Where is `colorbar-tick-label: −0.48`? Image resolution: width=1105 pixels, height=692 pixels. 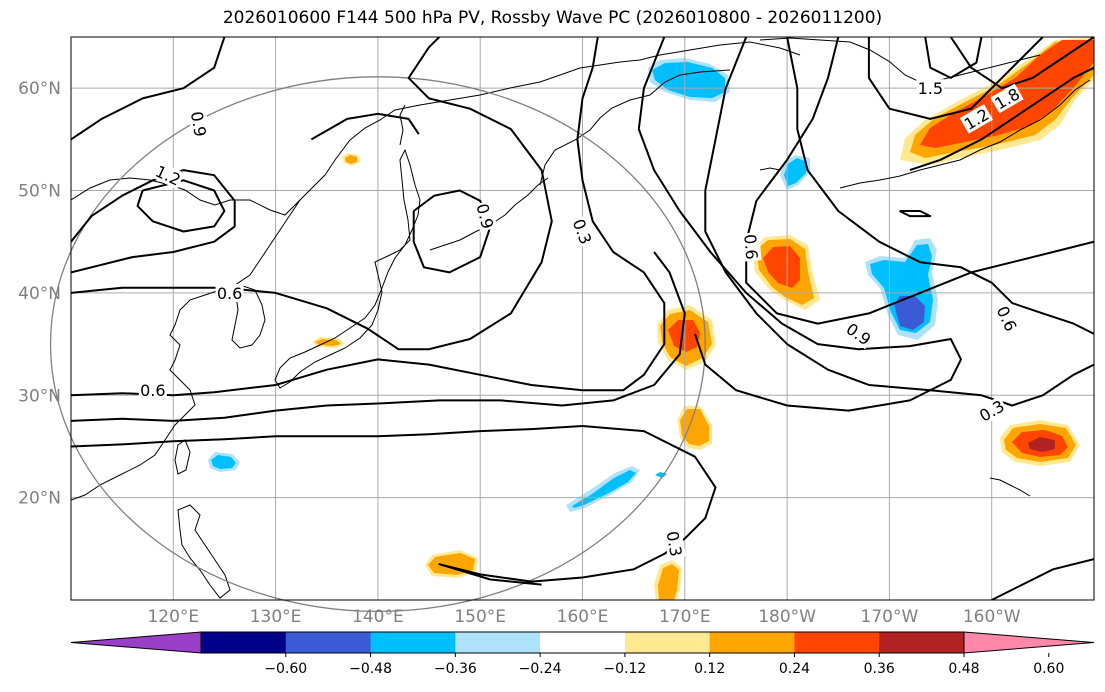 colorbar-tick-label: −0.48 is located at coordinates (370, 669).